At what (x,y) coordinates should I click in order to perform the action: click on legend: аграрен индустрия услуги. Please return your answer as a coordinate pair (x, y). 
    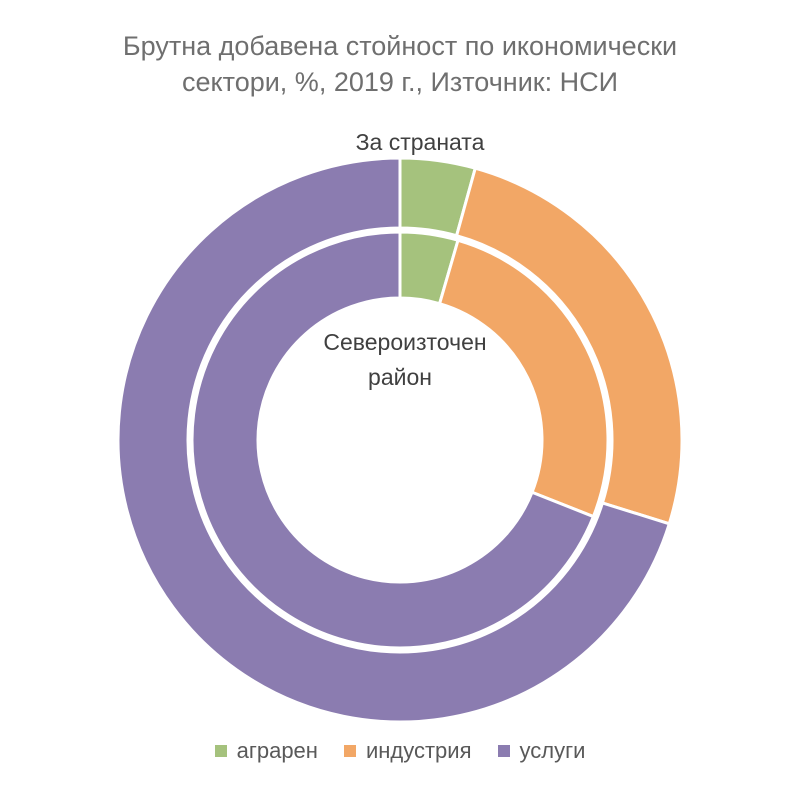
    Looking at the image, I should click on (400, 751).